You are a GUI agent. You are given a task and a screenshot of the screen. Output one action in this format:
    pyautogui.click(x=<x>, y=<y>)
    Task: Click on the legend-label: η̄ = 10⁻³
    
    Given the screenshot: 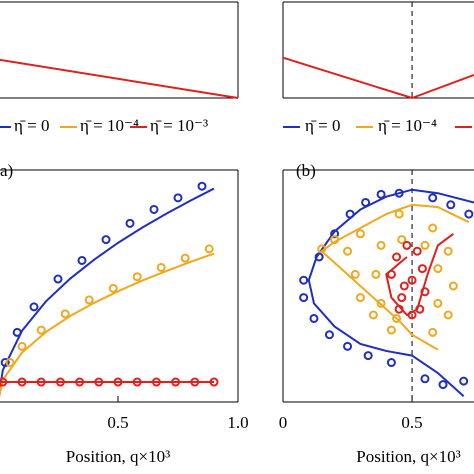 What is the action you would take?
    pyautogui.click(x=179, y=125)
    